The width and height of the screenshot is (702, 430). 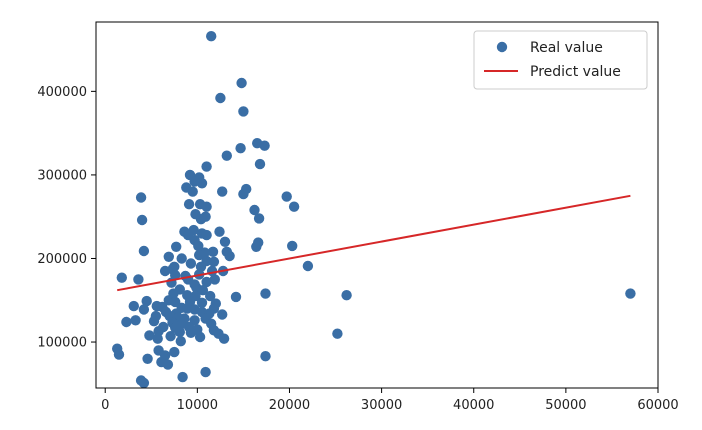 I want to click on legend: Real value Predict value, so click(x=560, y=60).